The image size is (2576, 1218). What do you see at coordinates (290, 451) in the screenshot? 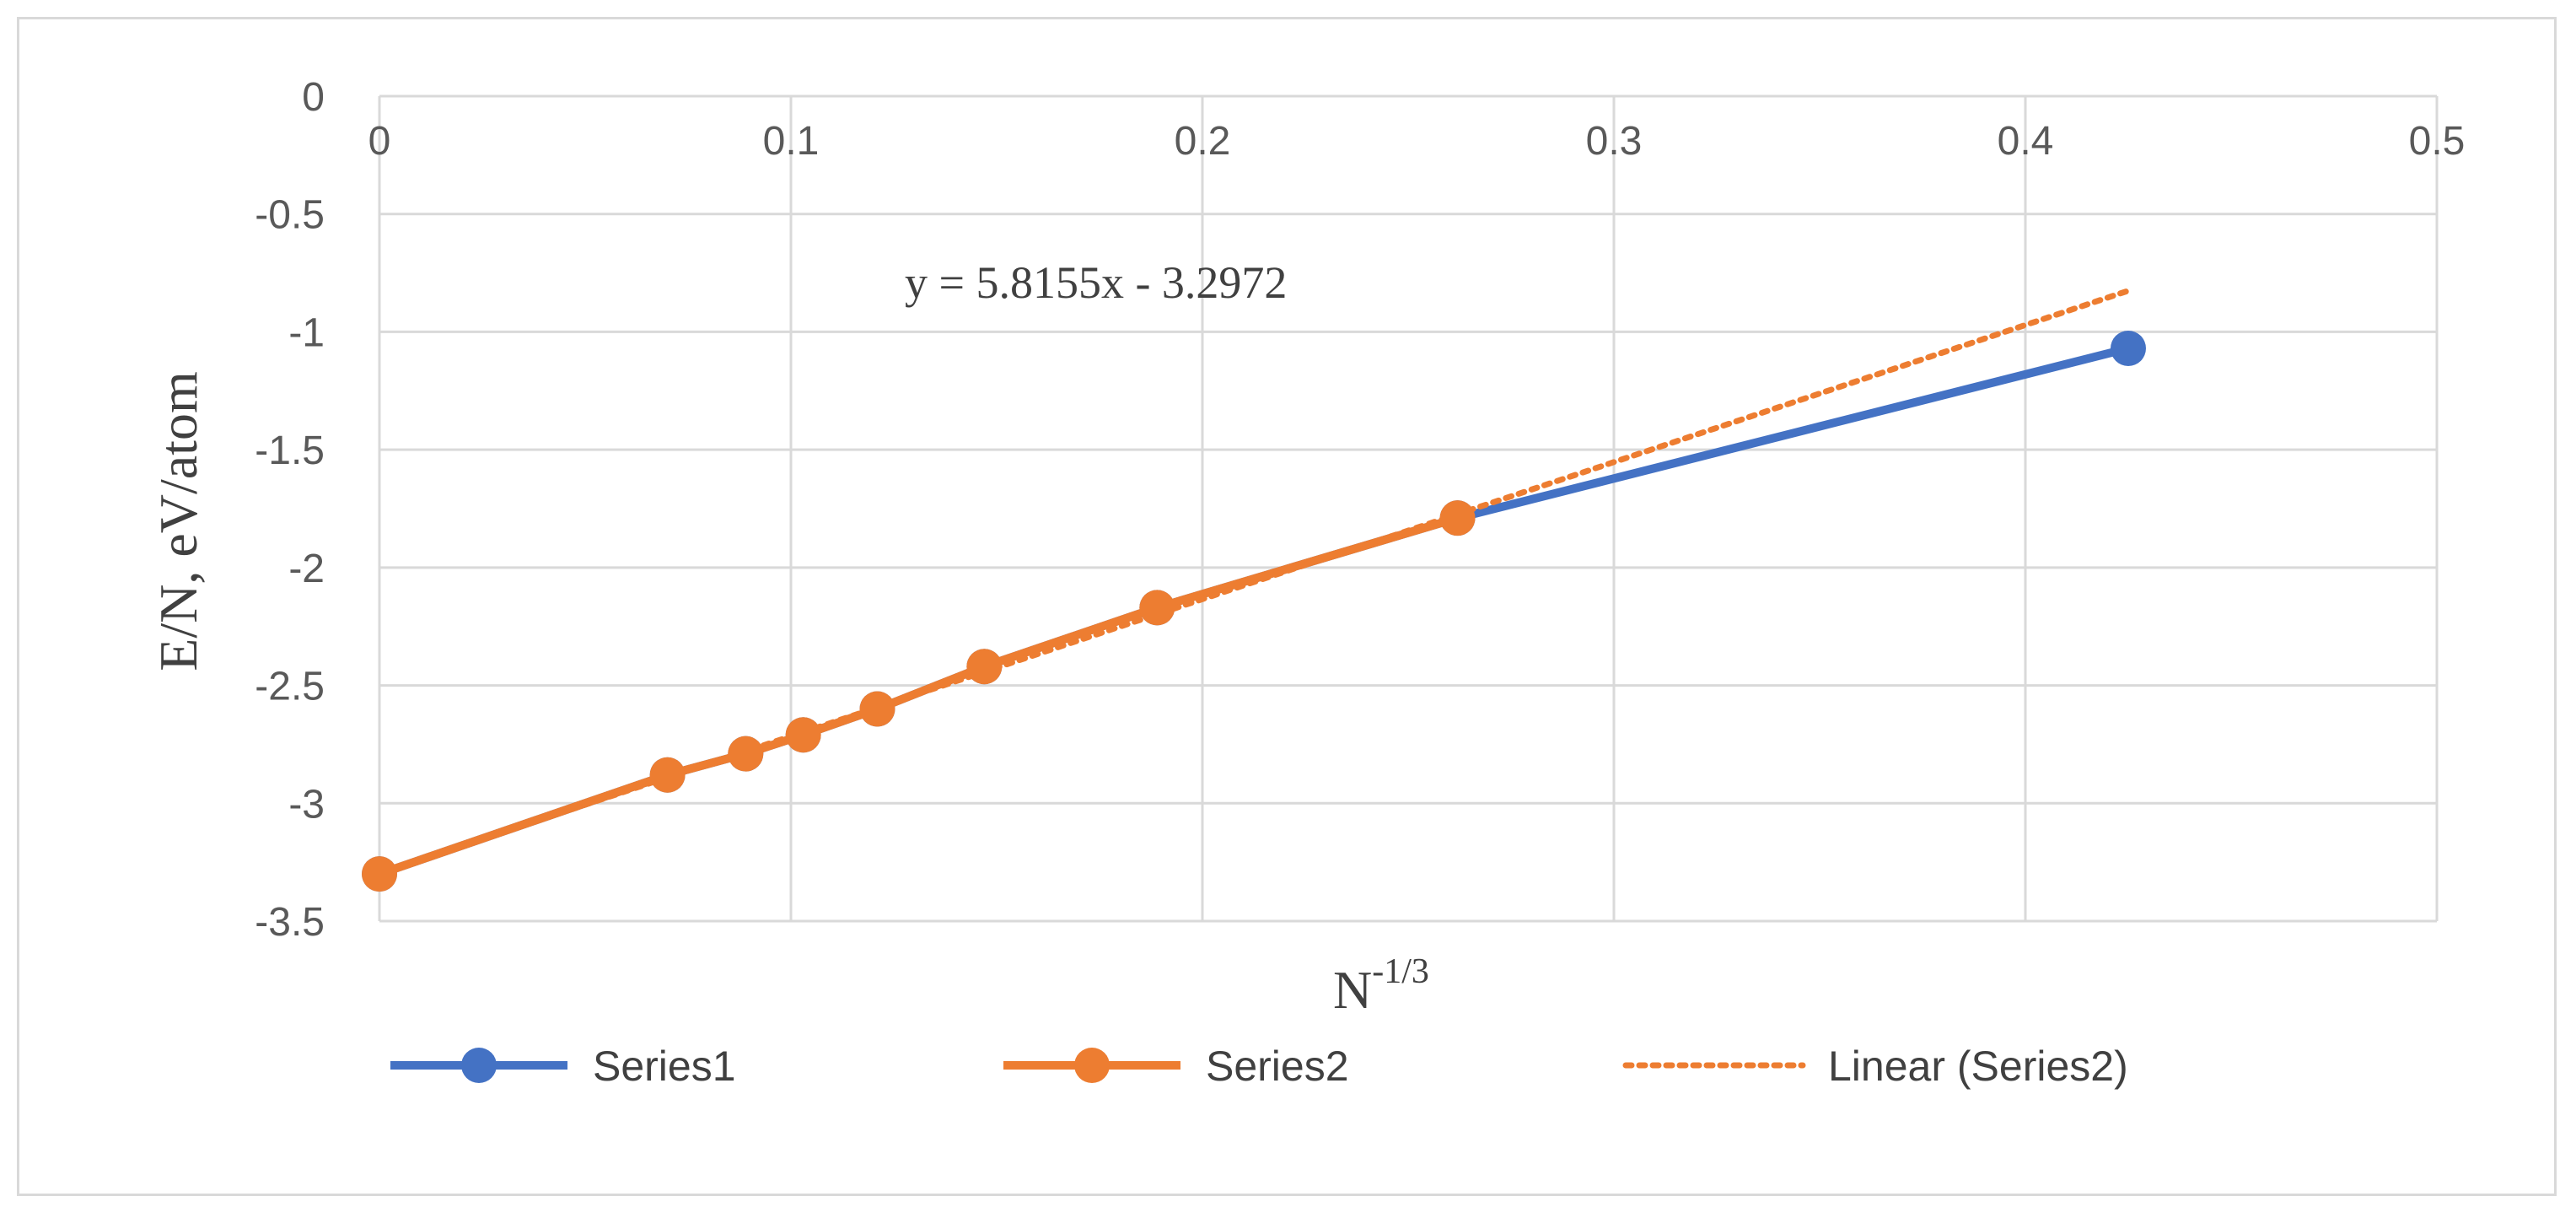
I see `y-tick-label: -1.5` at bounding box center [290, 451].